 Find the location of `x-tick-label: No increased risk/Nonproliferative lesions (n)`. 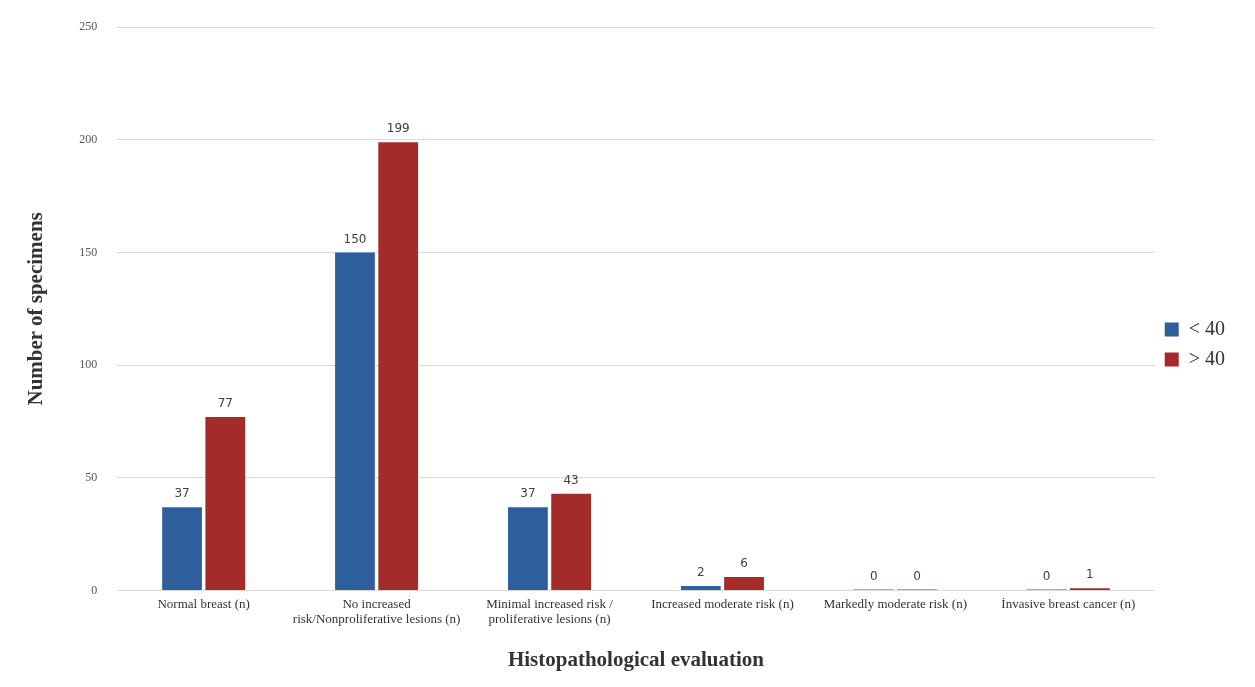

x-tick-label: No increased risk/Nonproliferative lesions (n) is located at coordinates (376, 611).